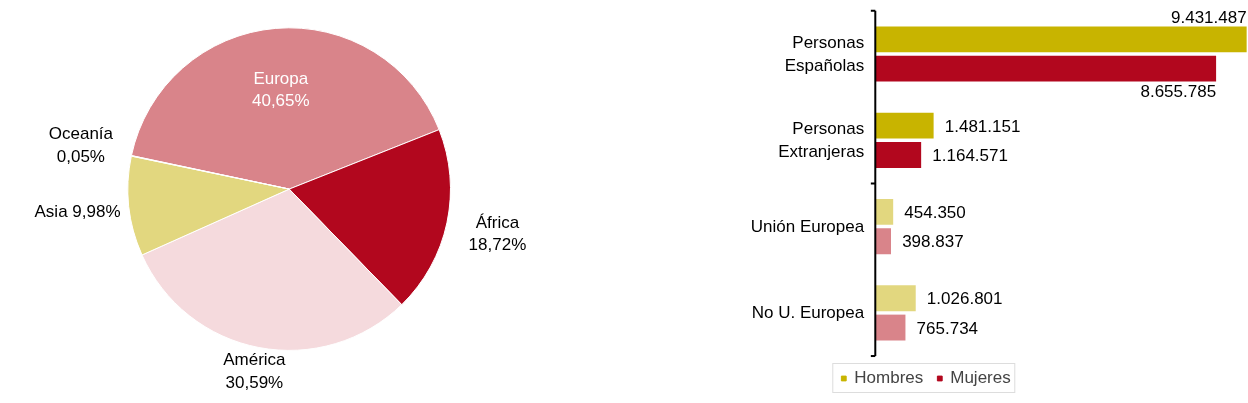 The image size is (1248, 403). Describe the element at coordinates (255, 360) in the screenshot. I see `slice-label: América` at that location.